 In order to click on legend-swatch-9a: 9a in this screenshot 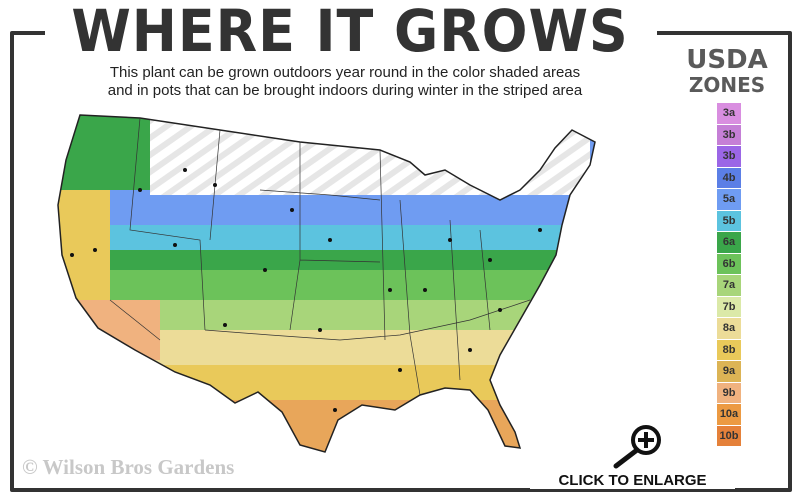, I will do `click(729, 371)`.